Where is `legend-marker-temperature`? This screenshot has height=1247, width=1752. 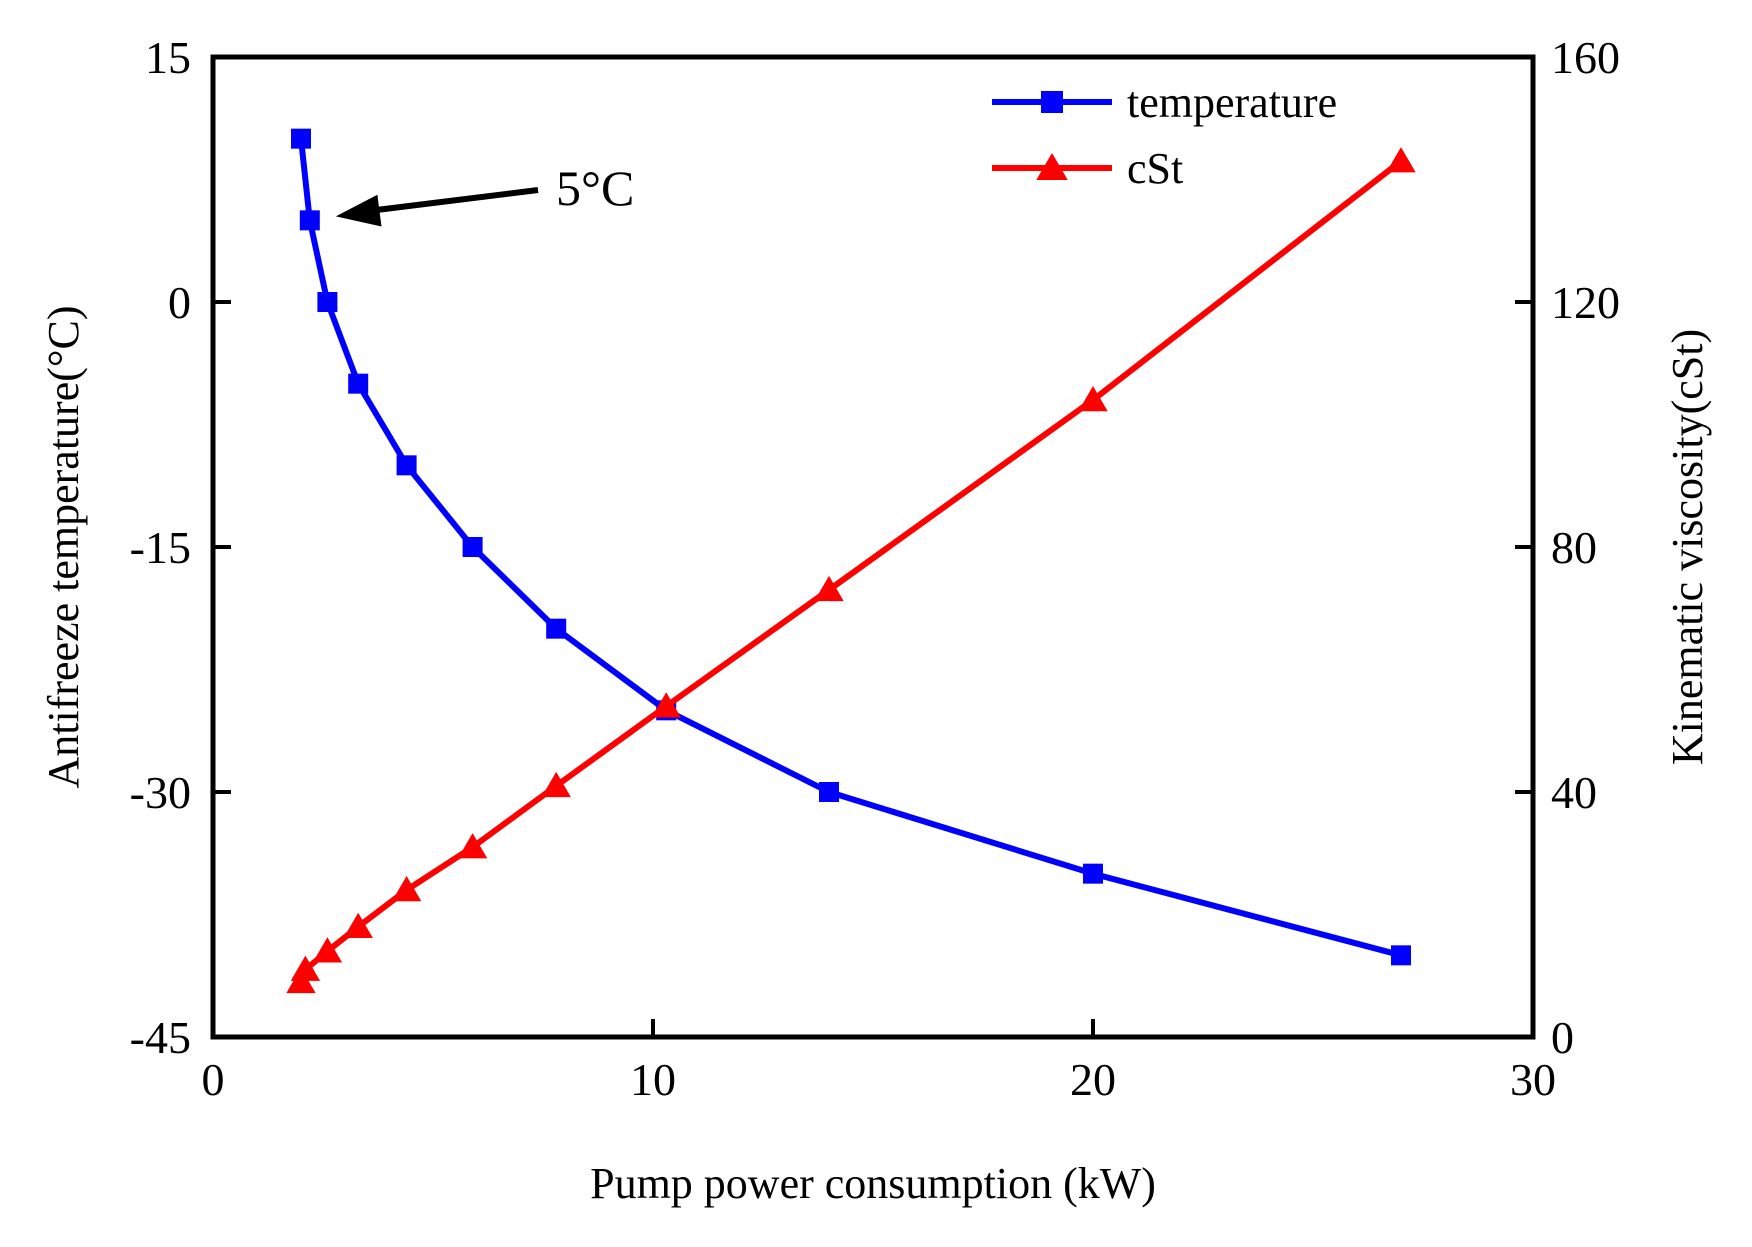
legend-marker-temperature is located at coordinates (1052, 102).